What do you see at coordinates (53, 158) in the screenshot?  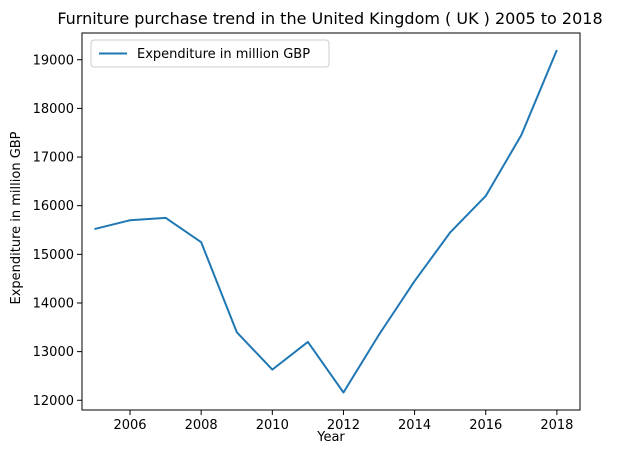 I see `y-tick-label-5: 17000` at bounding box center [53, 158].